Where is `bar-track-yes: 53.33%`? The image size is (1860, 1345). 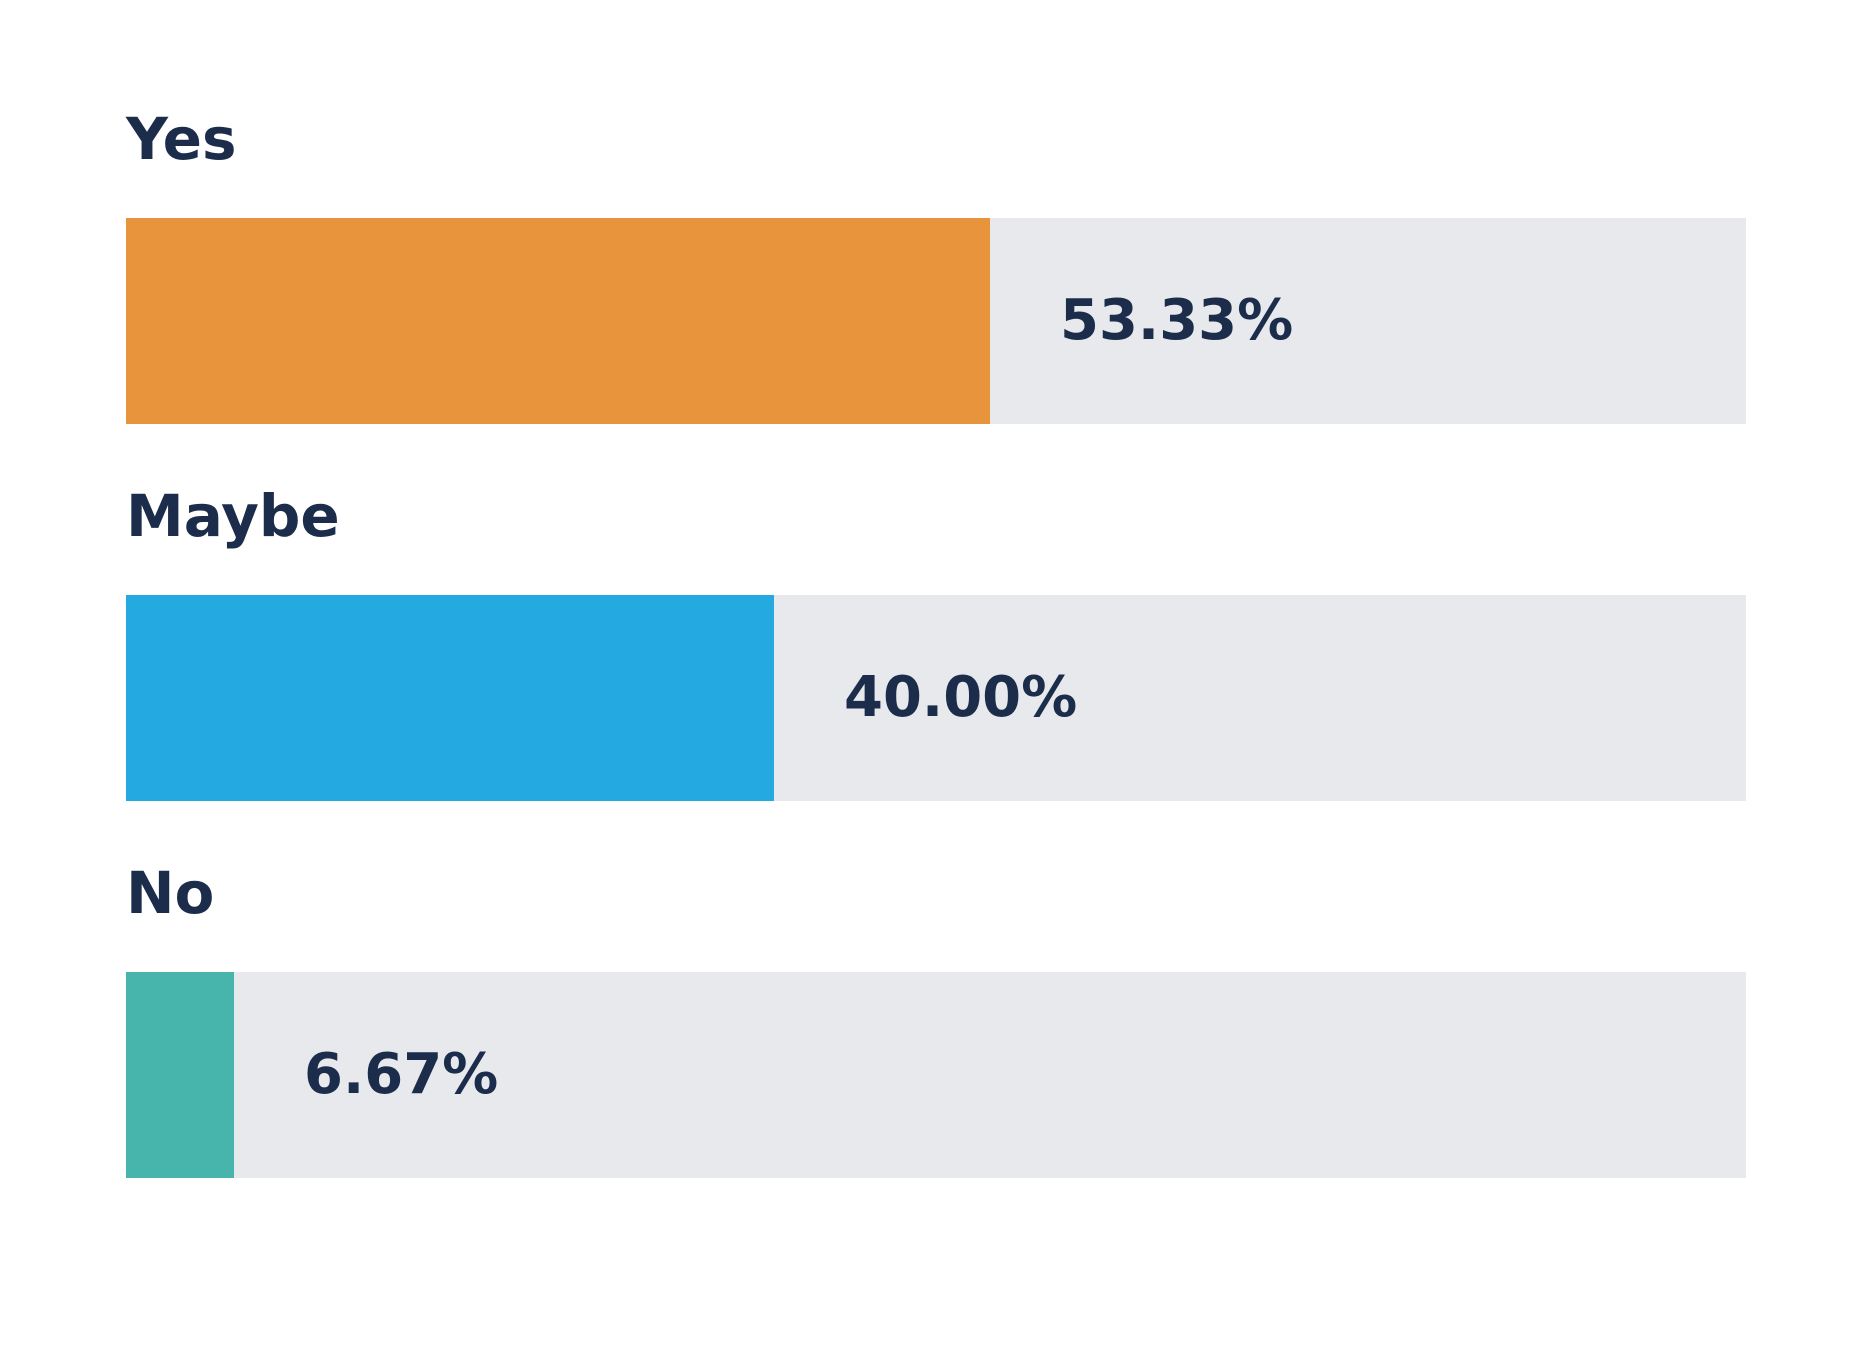
bar-track-yes: 53.33% is located at coordinates (936, 321).